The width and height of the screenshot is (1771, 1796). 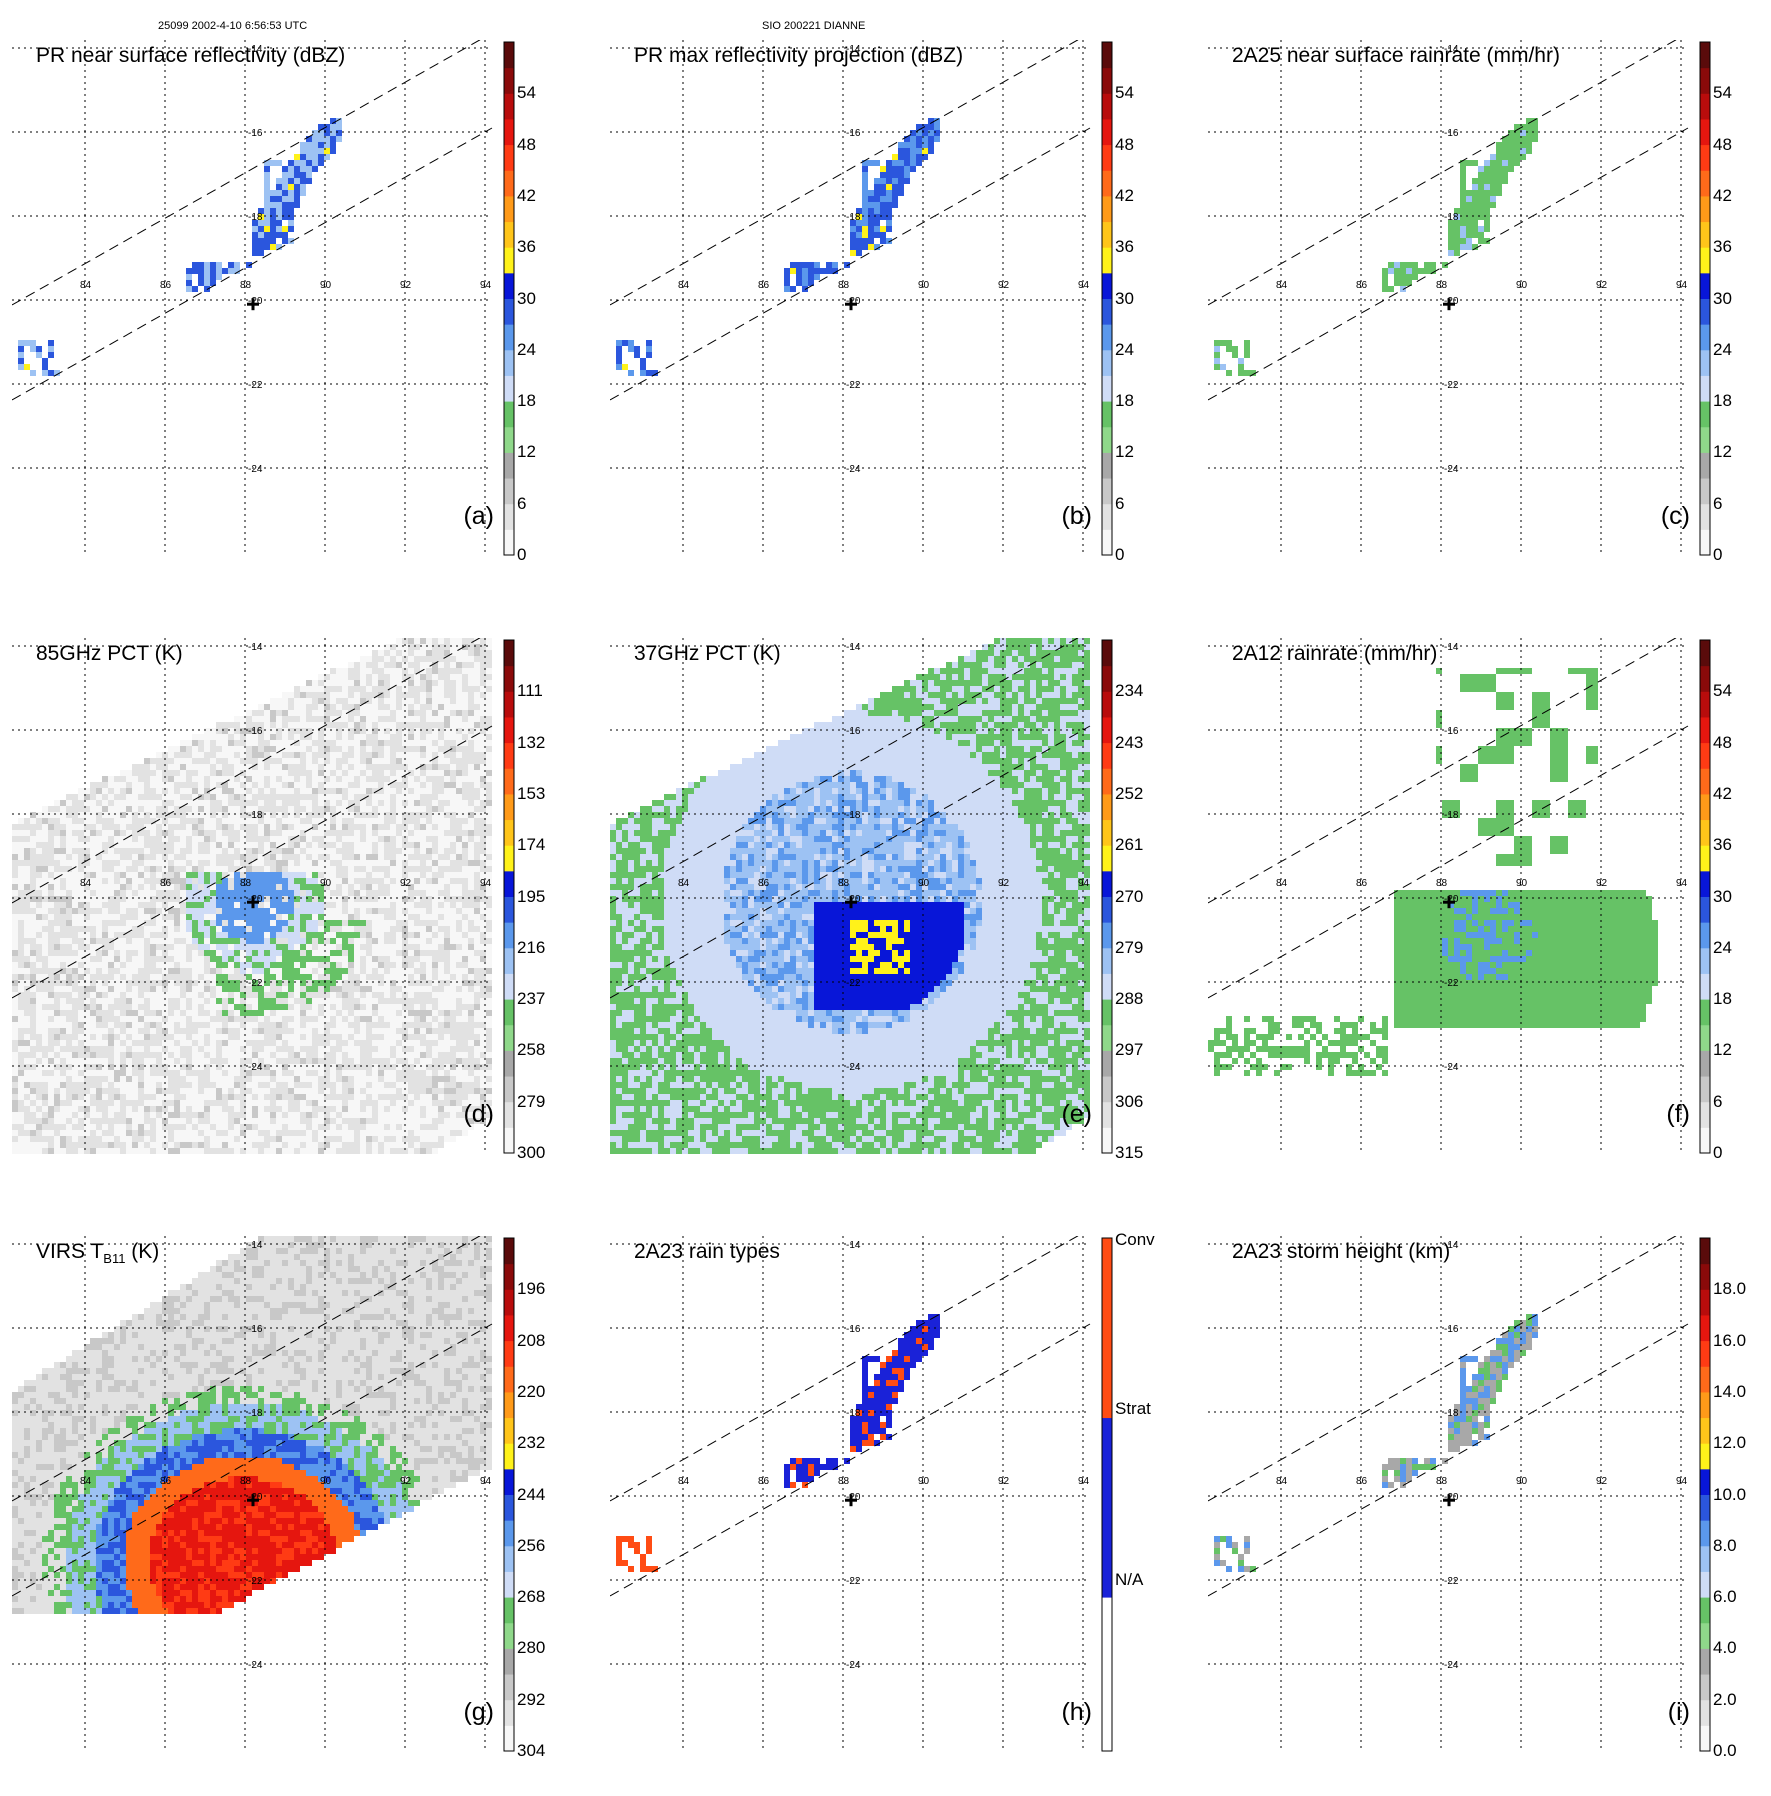 I want to click on colorbar-d, so click(x=509, y=897).